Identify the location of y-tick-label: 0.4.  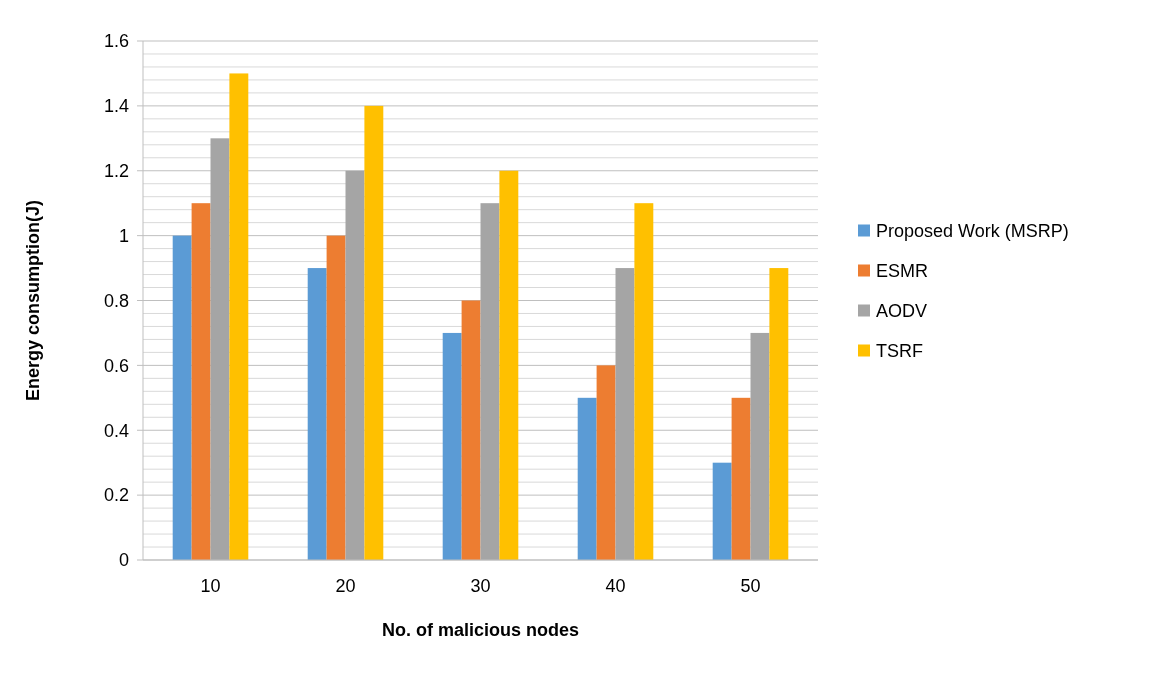
(116, 430).